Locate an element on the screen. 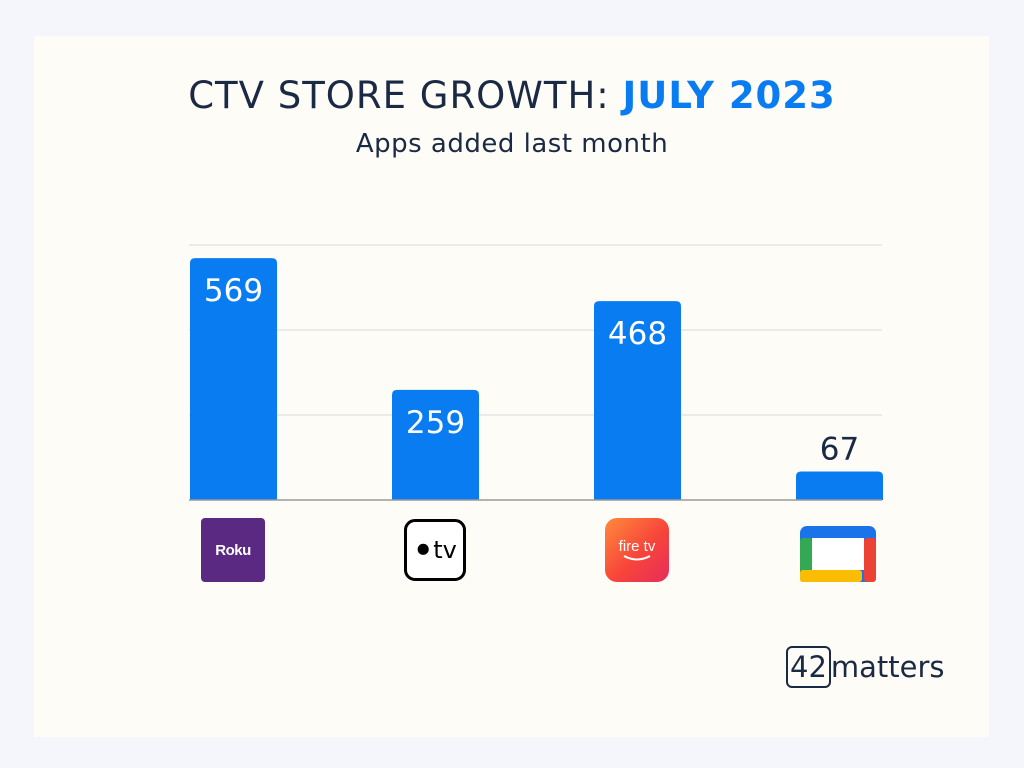  bar-google-tv is located at coordinates (839, 485).